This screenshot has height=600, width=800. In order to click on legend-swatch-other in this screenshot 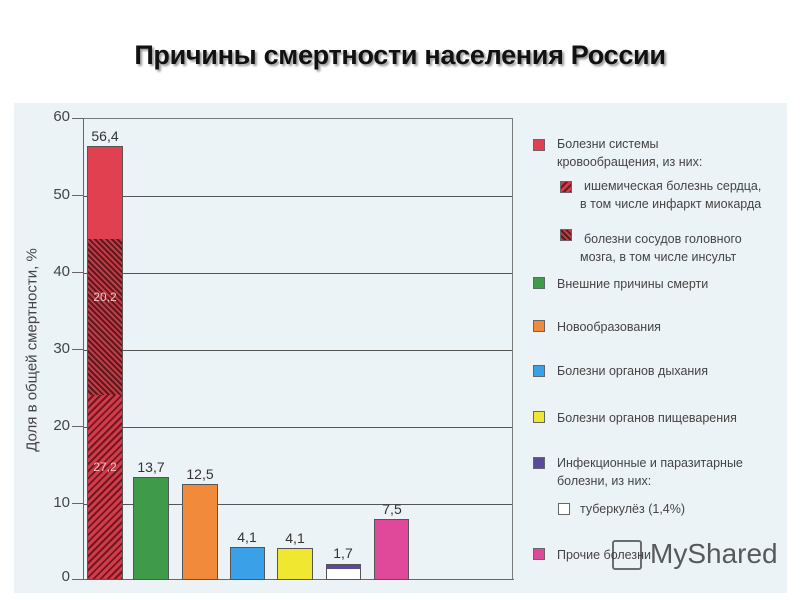, I will do `click(539, 554)`.